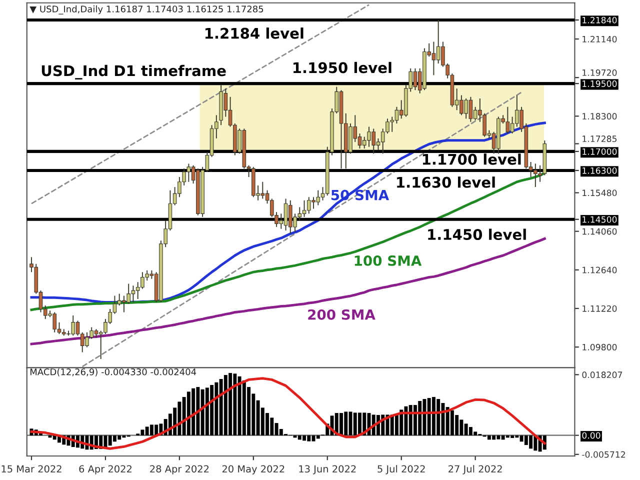  I want to click on series-label: 100 SMA, so click(388, 260).